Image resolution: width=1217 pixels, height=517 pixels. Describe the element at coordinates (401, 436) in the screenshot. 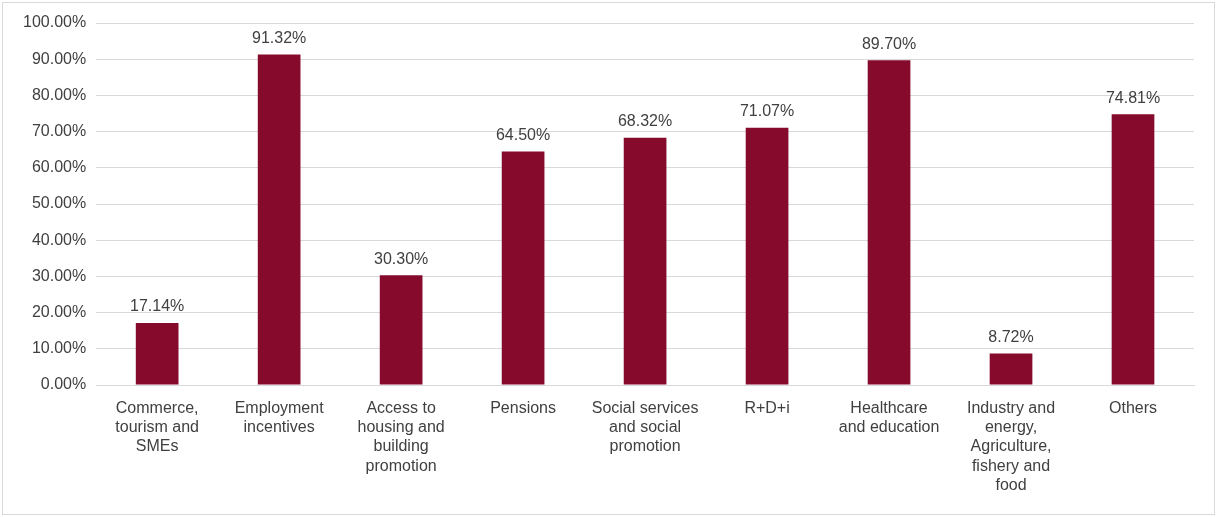

I see `x-tick-label: Access to housing and building promotion` at that location.